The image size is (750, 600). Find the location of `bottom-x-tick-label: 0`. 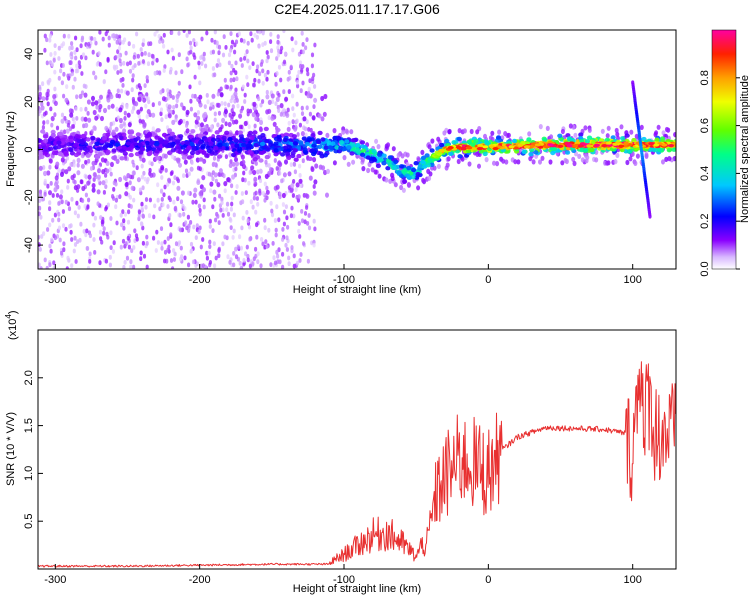

bottom-x-tick-label: 0 is located at coordinates (488, 580).